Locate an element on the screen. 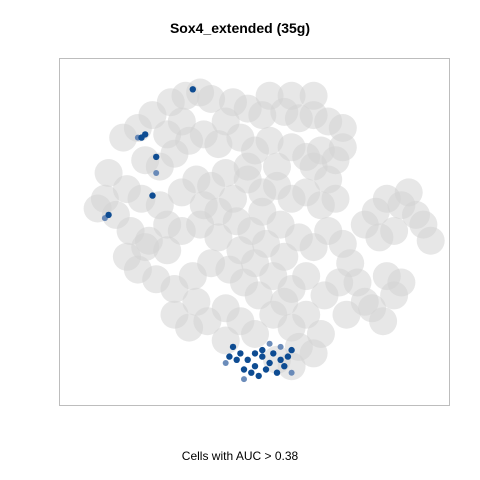 The image size is (480, 480). chart-title: Sox4_extended (35g) is located at coordinates (240, 28).